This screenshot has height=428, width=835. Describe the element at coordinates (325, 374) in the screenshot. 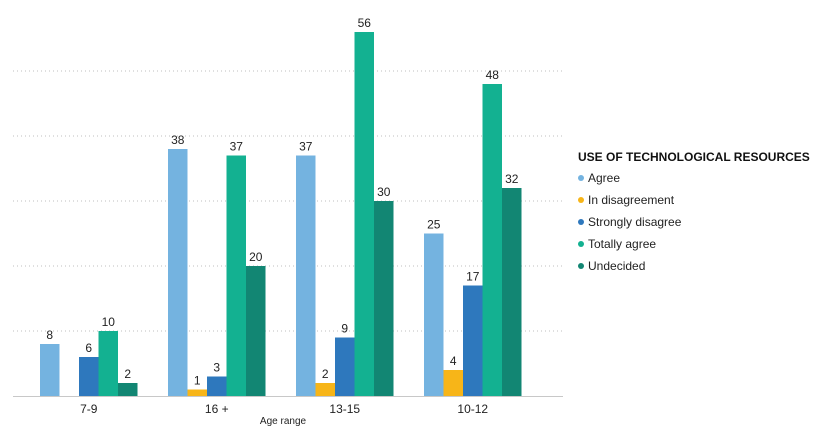

I see `data-label-in-disagreement: 2` at that location.